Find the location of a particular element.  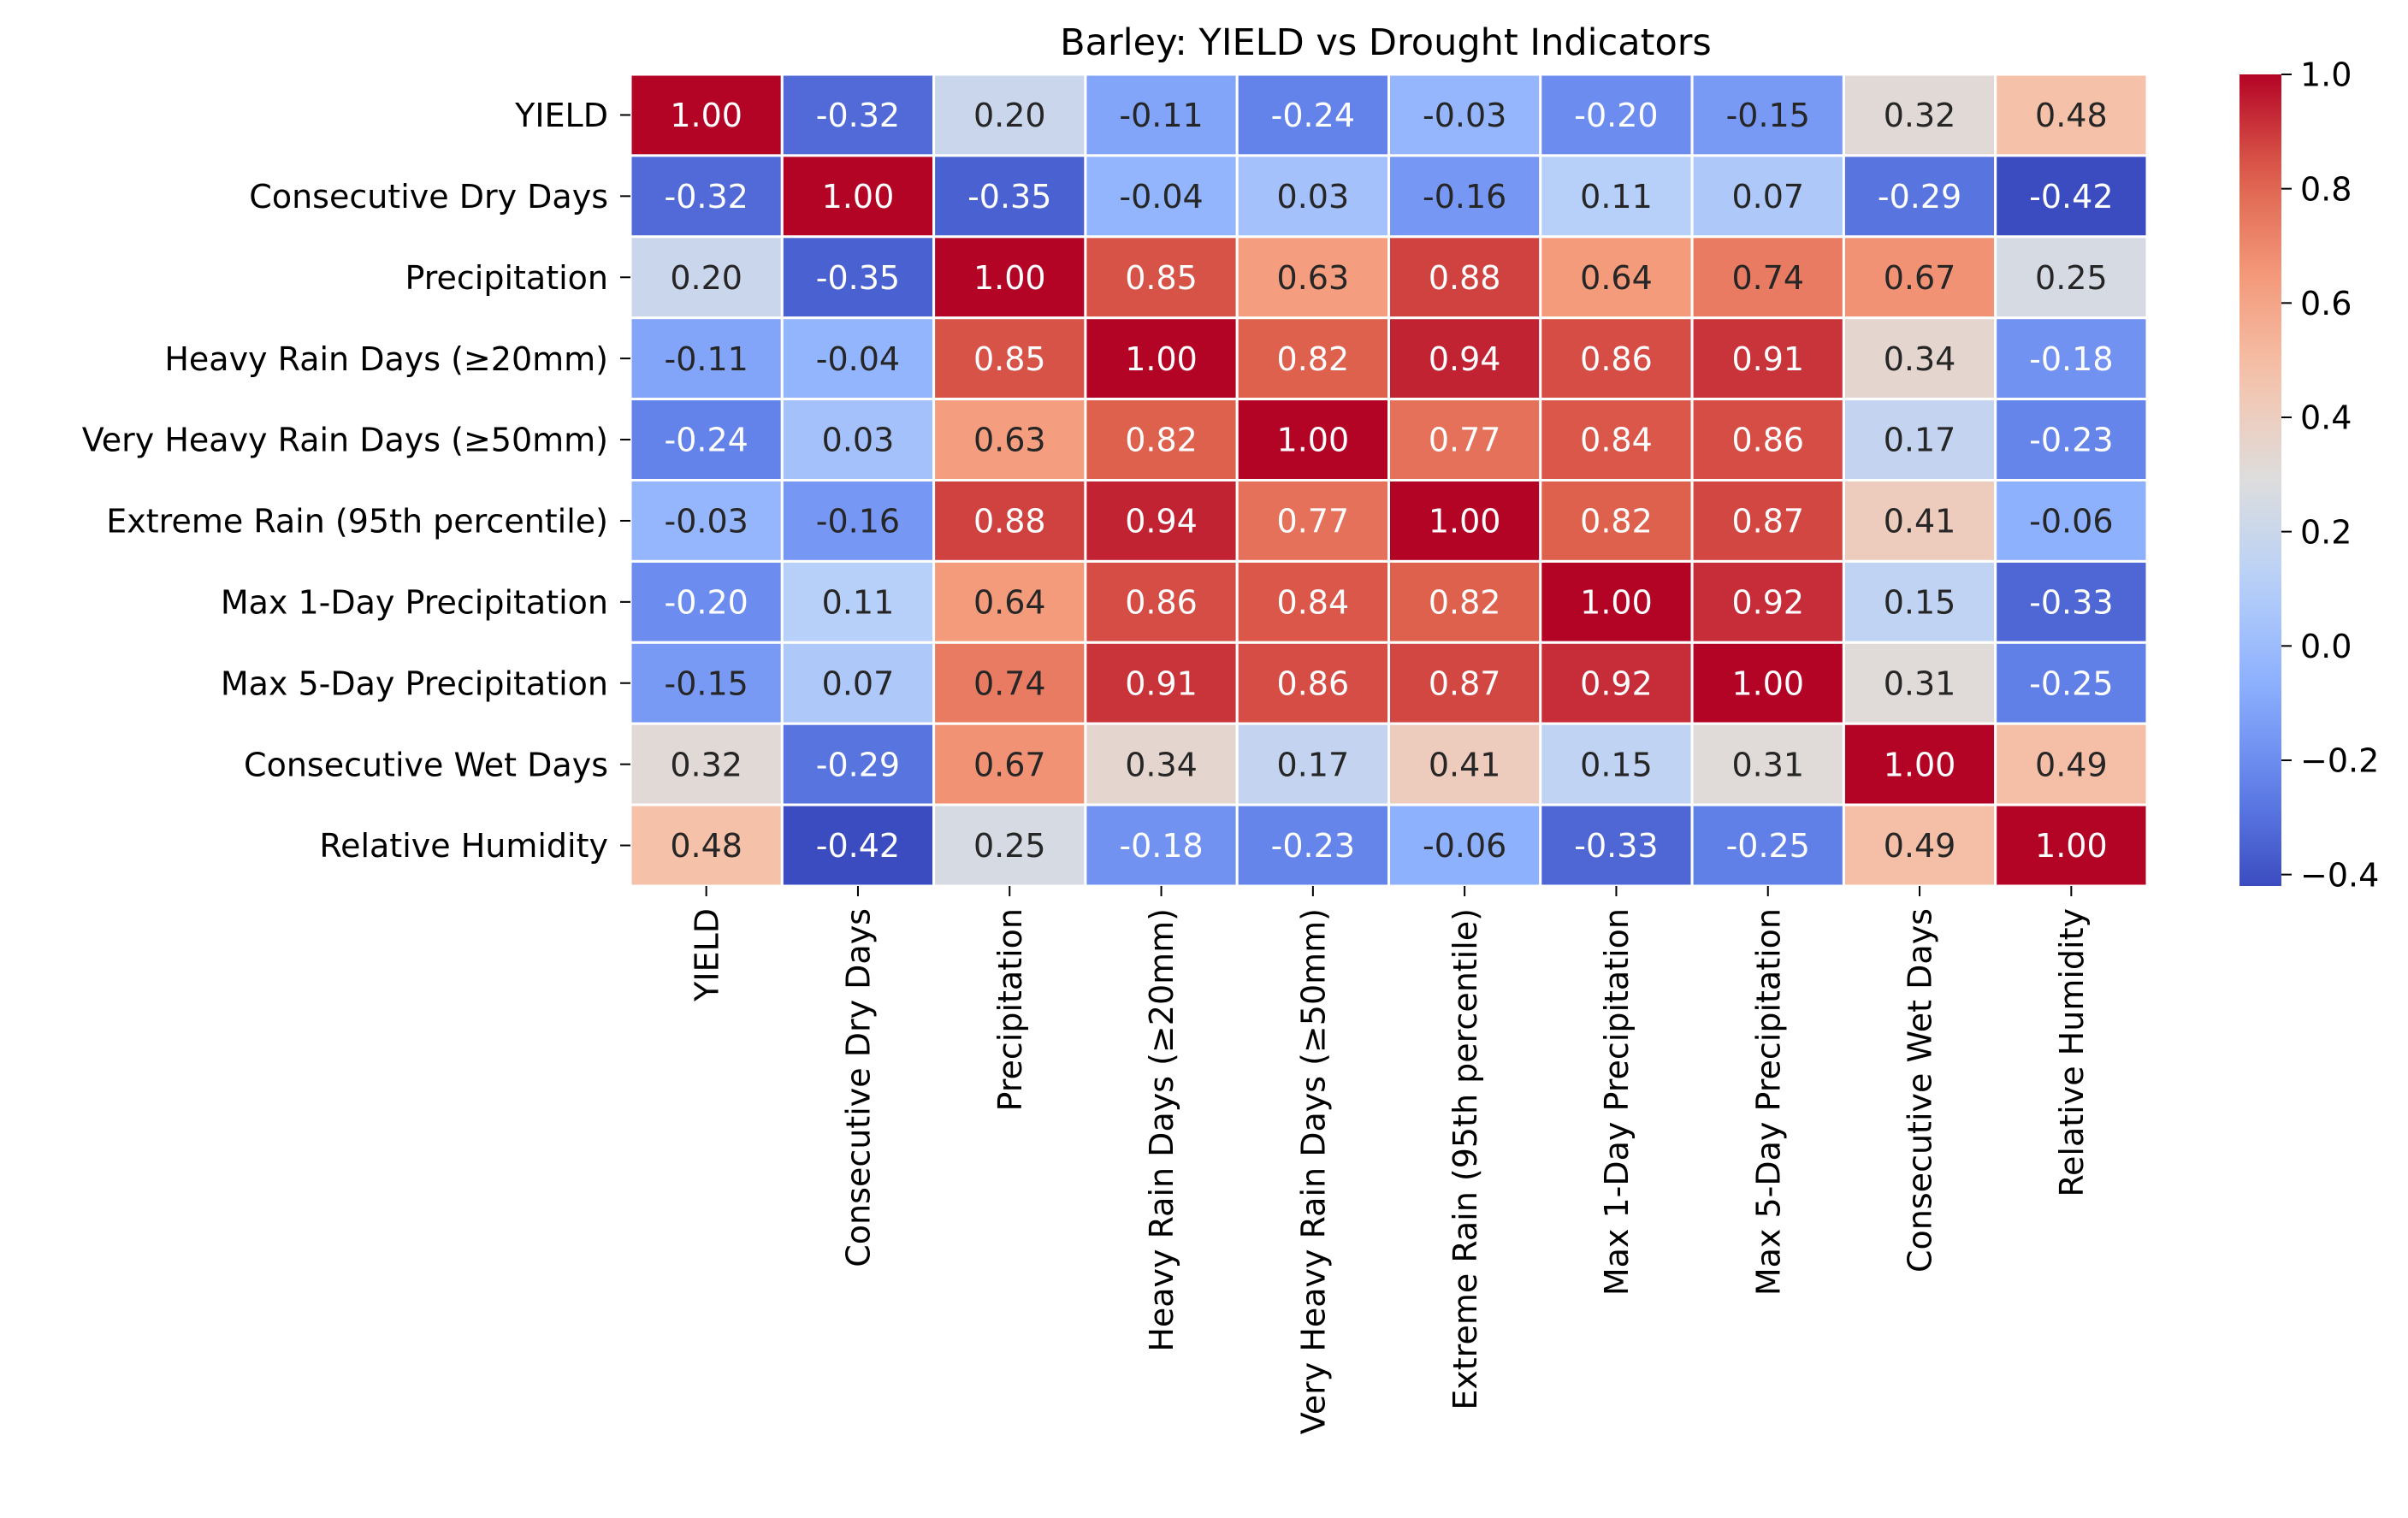

cell-value-label: -0.32 is located at coordinates (858, 116).